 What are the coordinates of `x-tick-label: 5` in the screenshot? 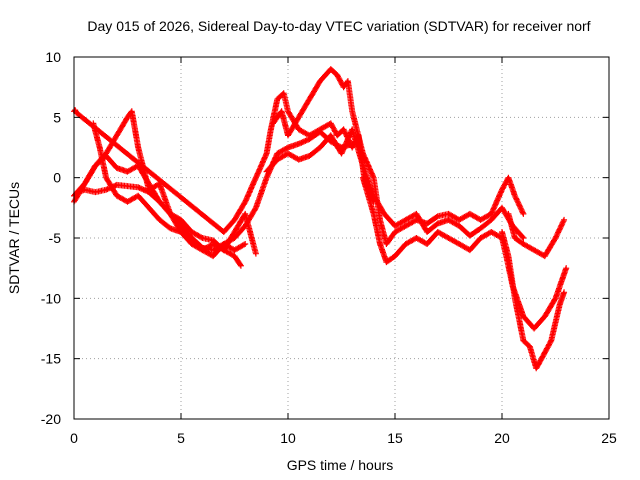 It's located at (181, 438).